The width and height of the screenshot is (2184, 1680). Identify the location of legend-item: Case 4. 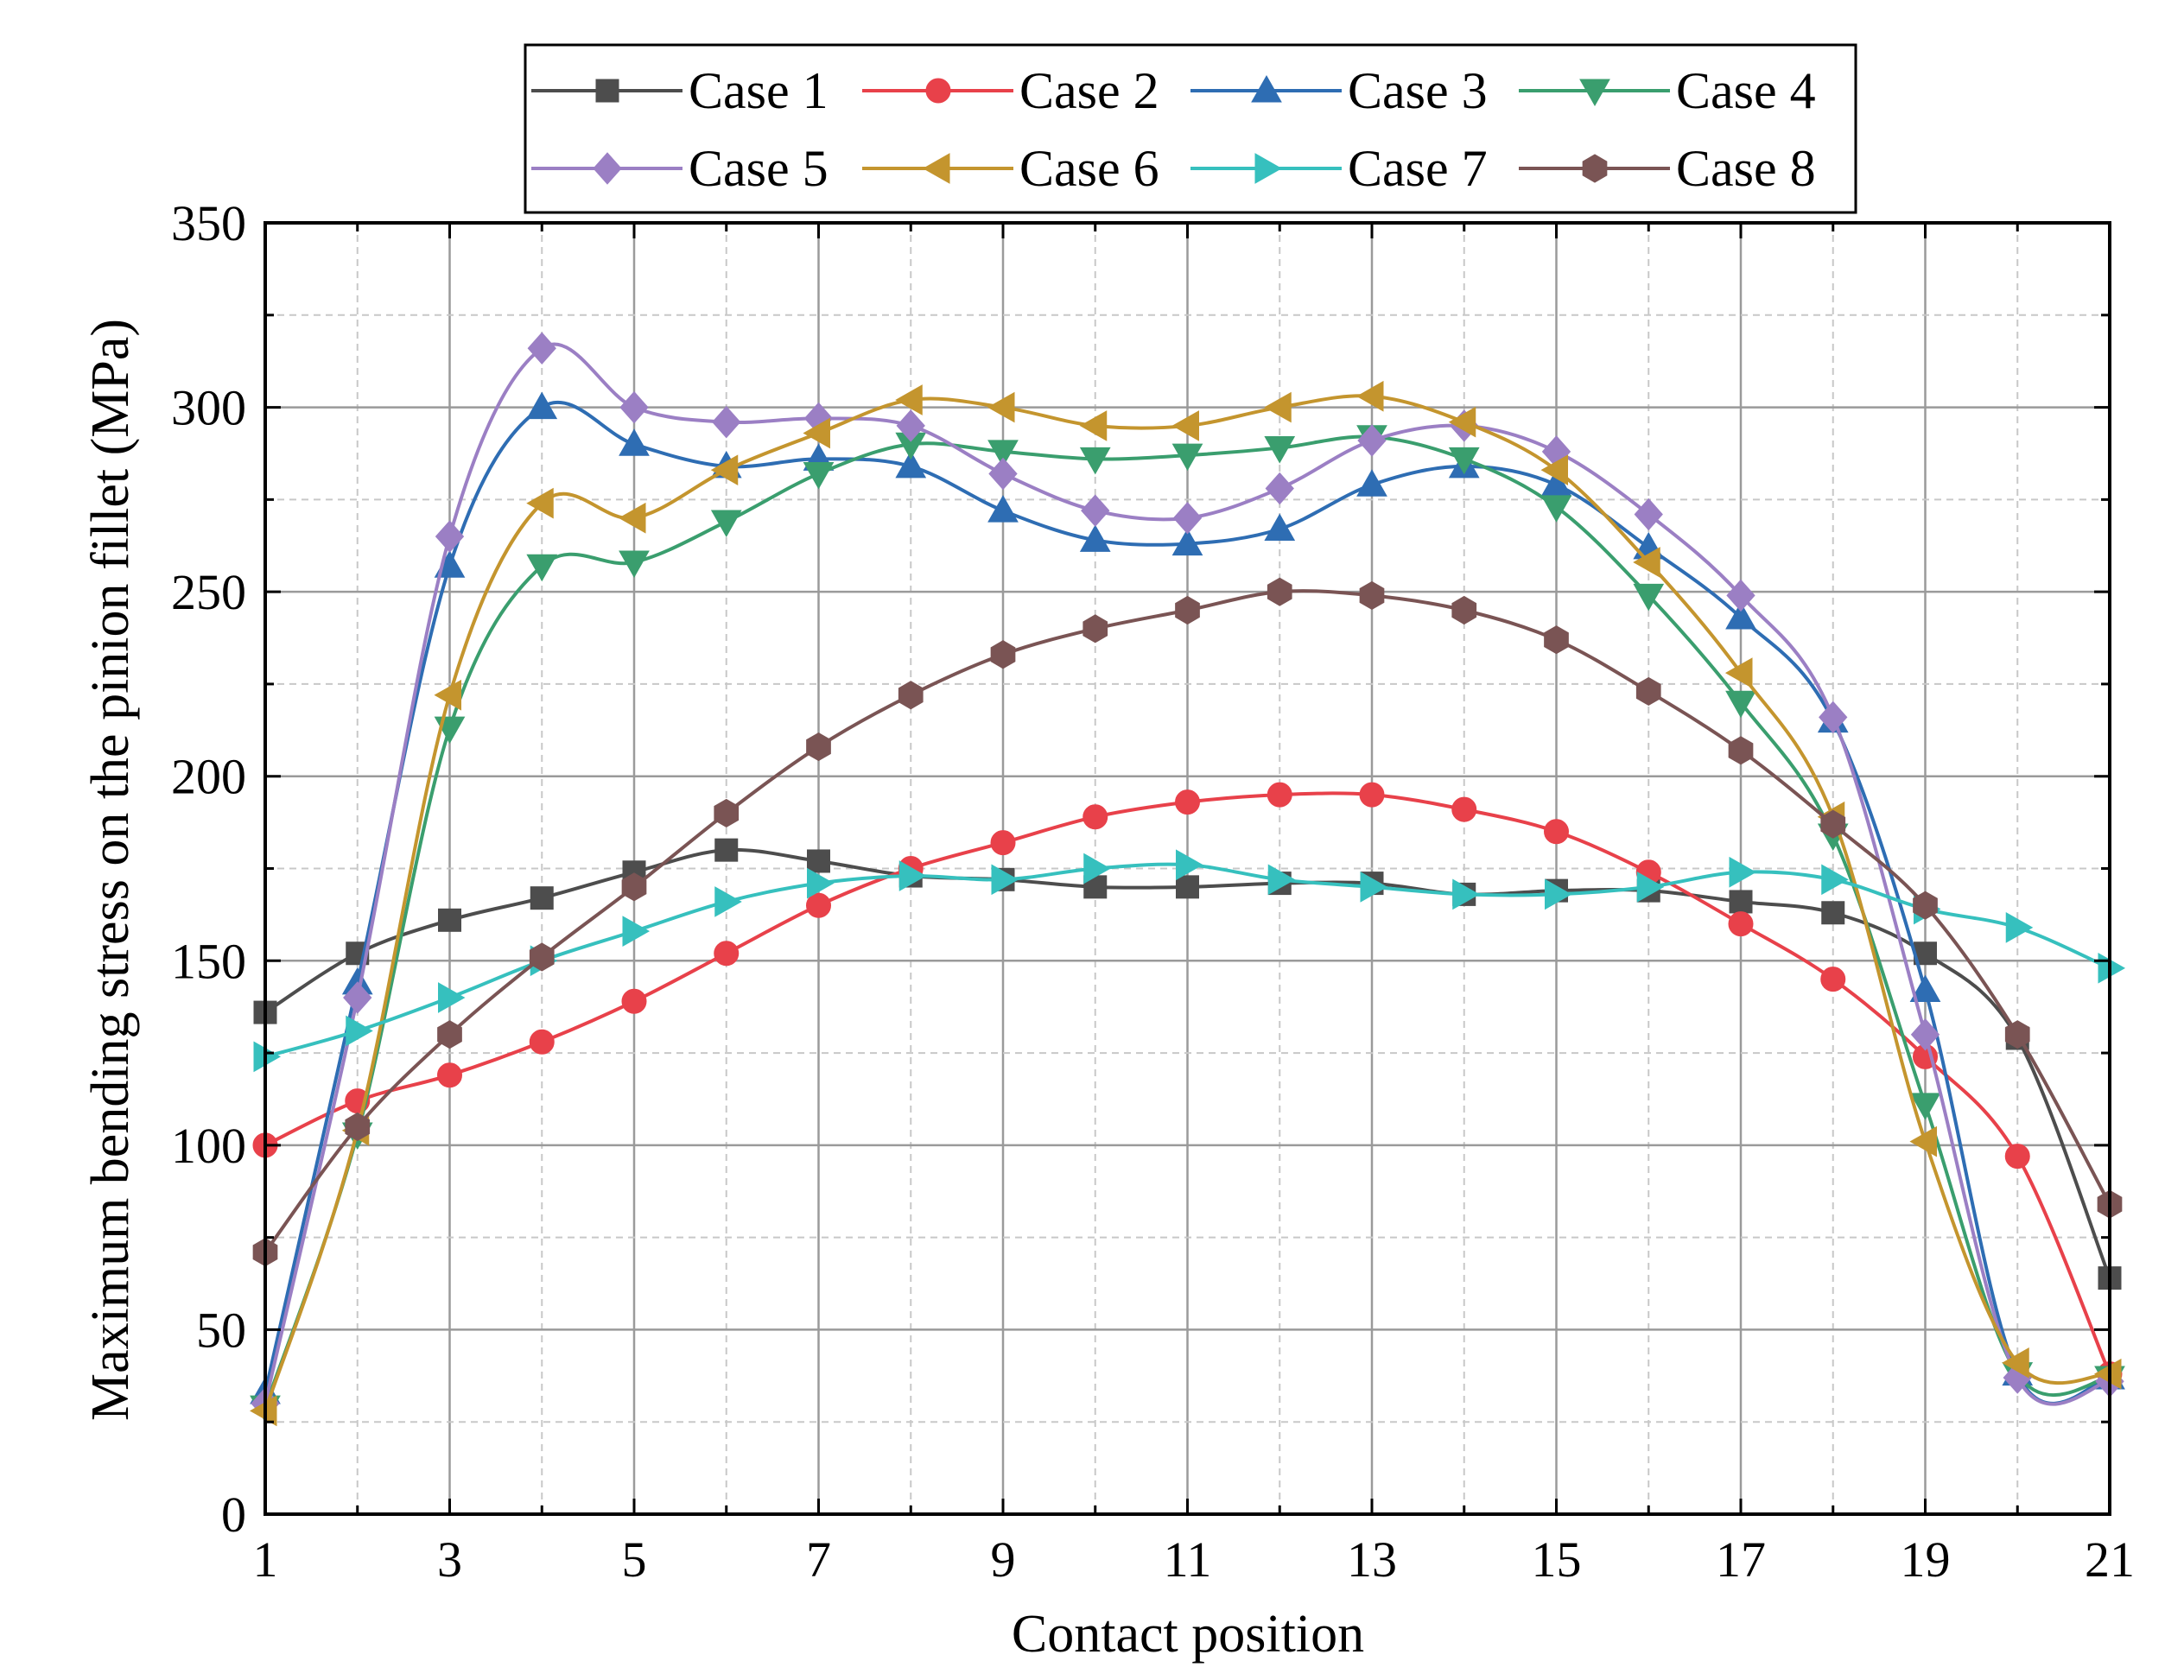
(1668, 91).